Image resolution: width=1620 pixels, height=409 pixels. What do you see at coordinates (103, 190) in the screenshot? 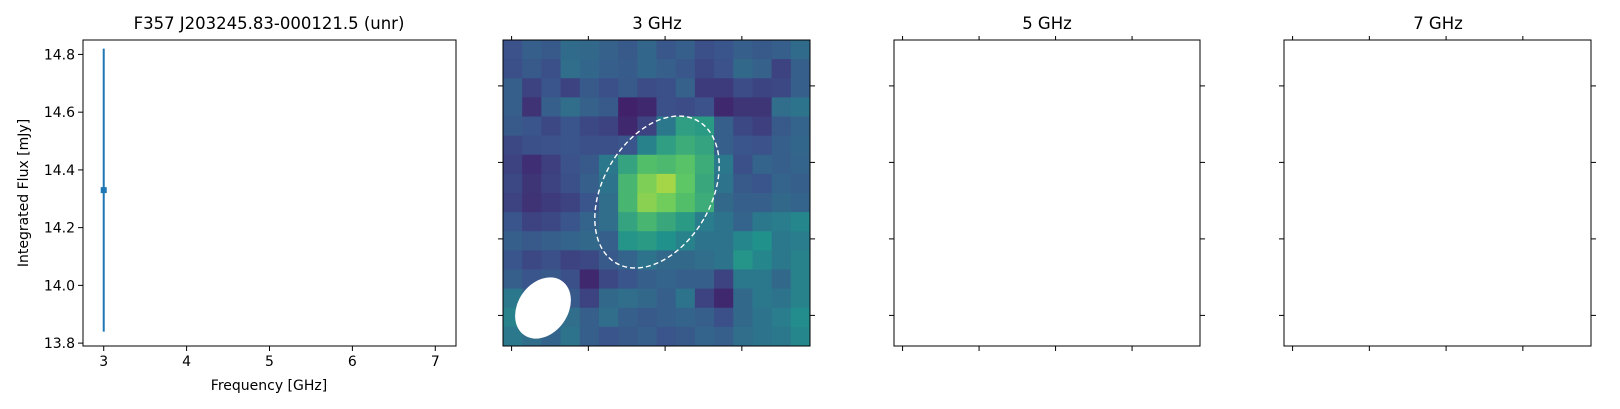
I see `spectrum-data` at bounding box center [103, 190].